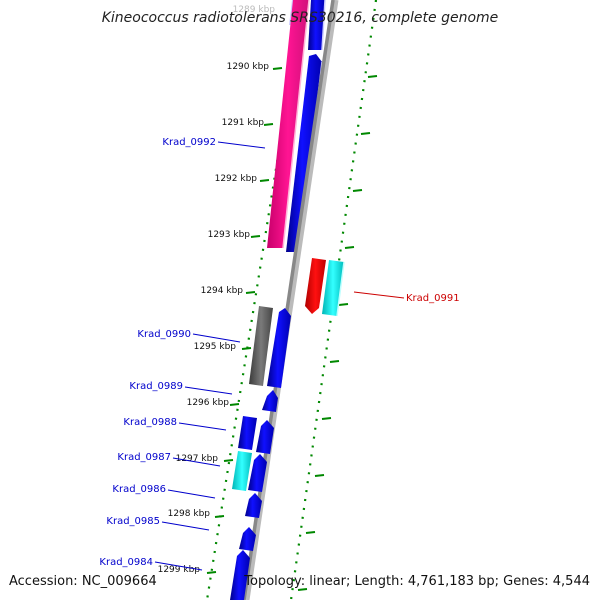  What do you see at coordinates (236, 179) in the screenshot?
I see `ruler-label: 1292 kbp` at bounding box center [236, 179].